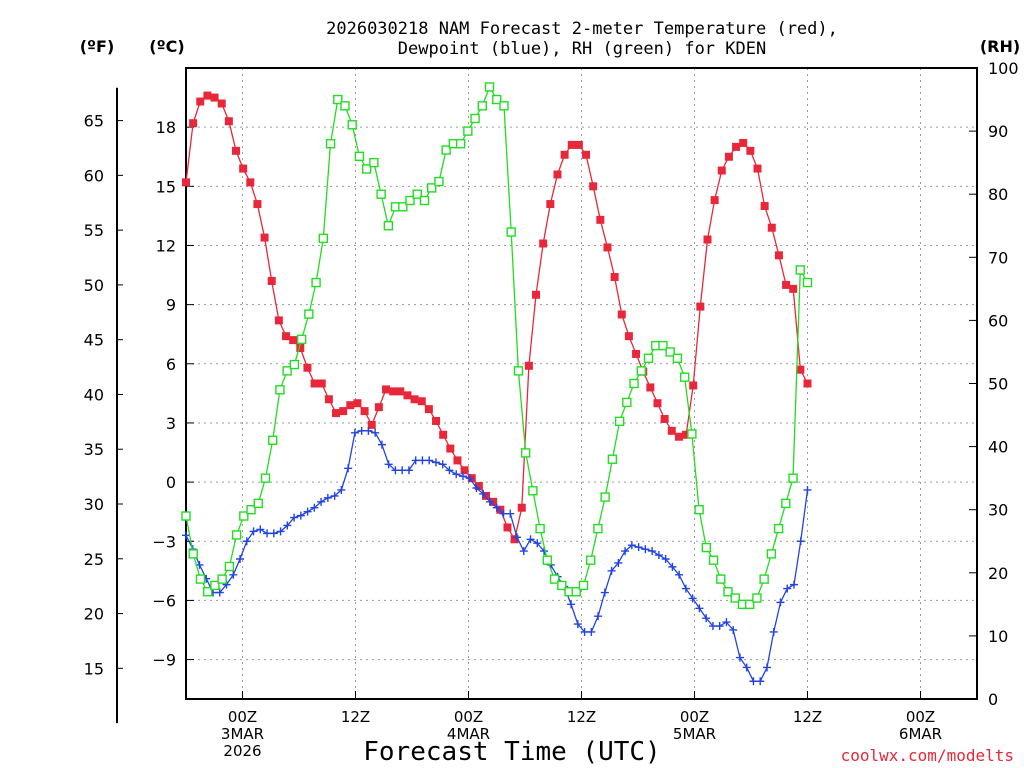 This screenshot has width=1024, height=768. What do you see at coordinates (97, 46) in the screenshot?
I see `unit-fahrenheit-label: (ºF)` at bounding box center [97, 46].